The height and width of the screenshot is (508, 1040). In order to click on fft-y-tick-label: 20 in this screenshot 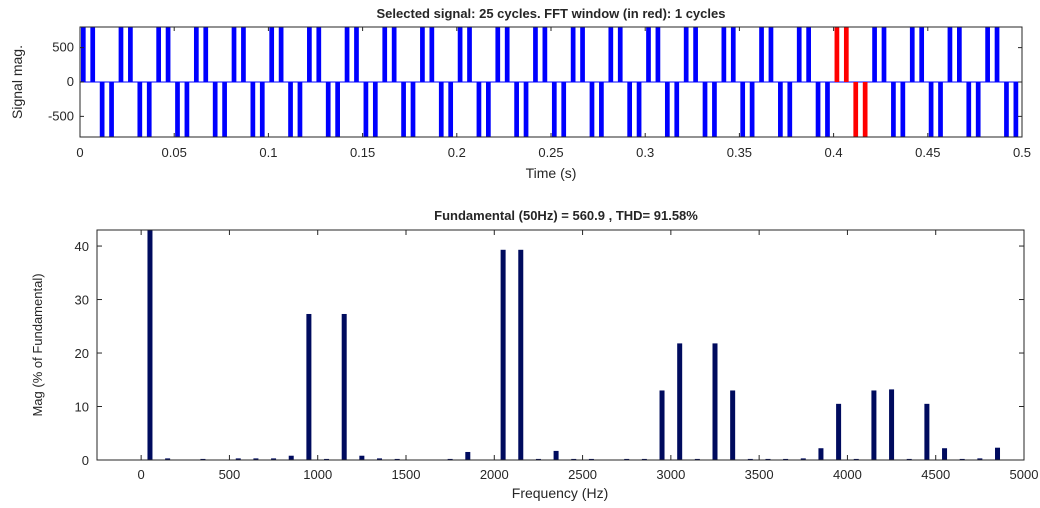, I will do `click(82, 353)`.